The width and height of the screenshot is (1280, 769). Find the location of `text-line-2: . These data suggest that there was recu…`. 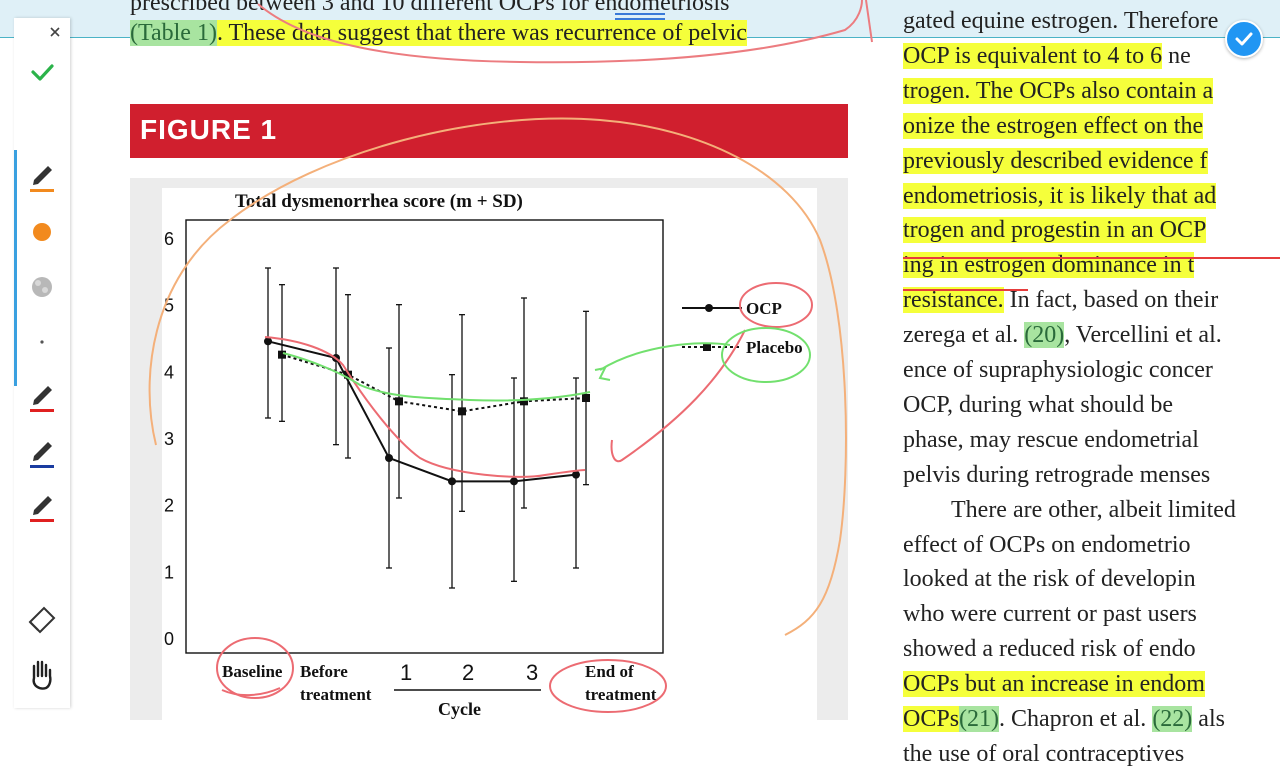

text-line-2: . These data suggest that there was recu… is located at coordinates (481, 33).